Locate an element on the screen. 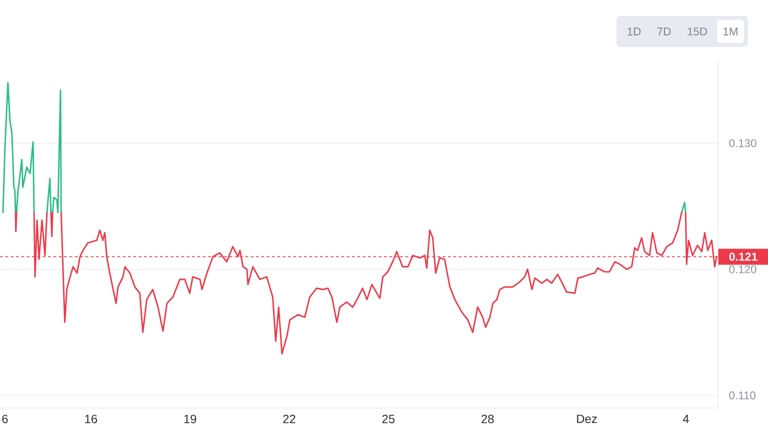 The height and width of the screenshot is (433, 768). text: 15D is located at coordinates (697, 32).